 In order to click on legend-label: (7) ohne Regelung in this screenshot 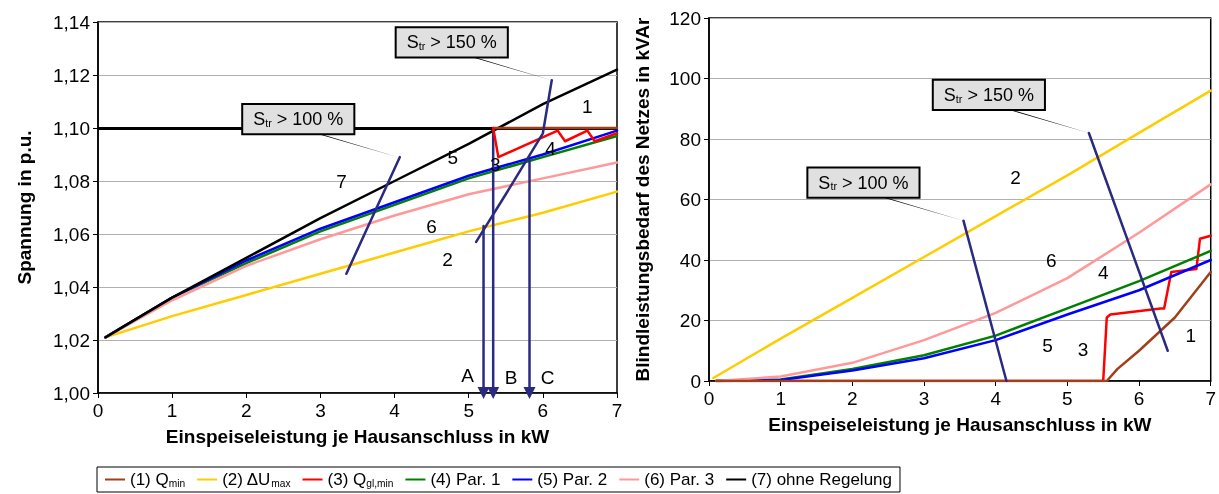, I will do `click(821, 479)`.